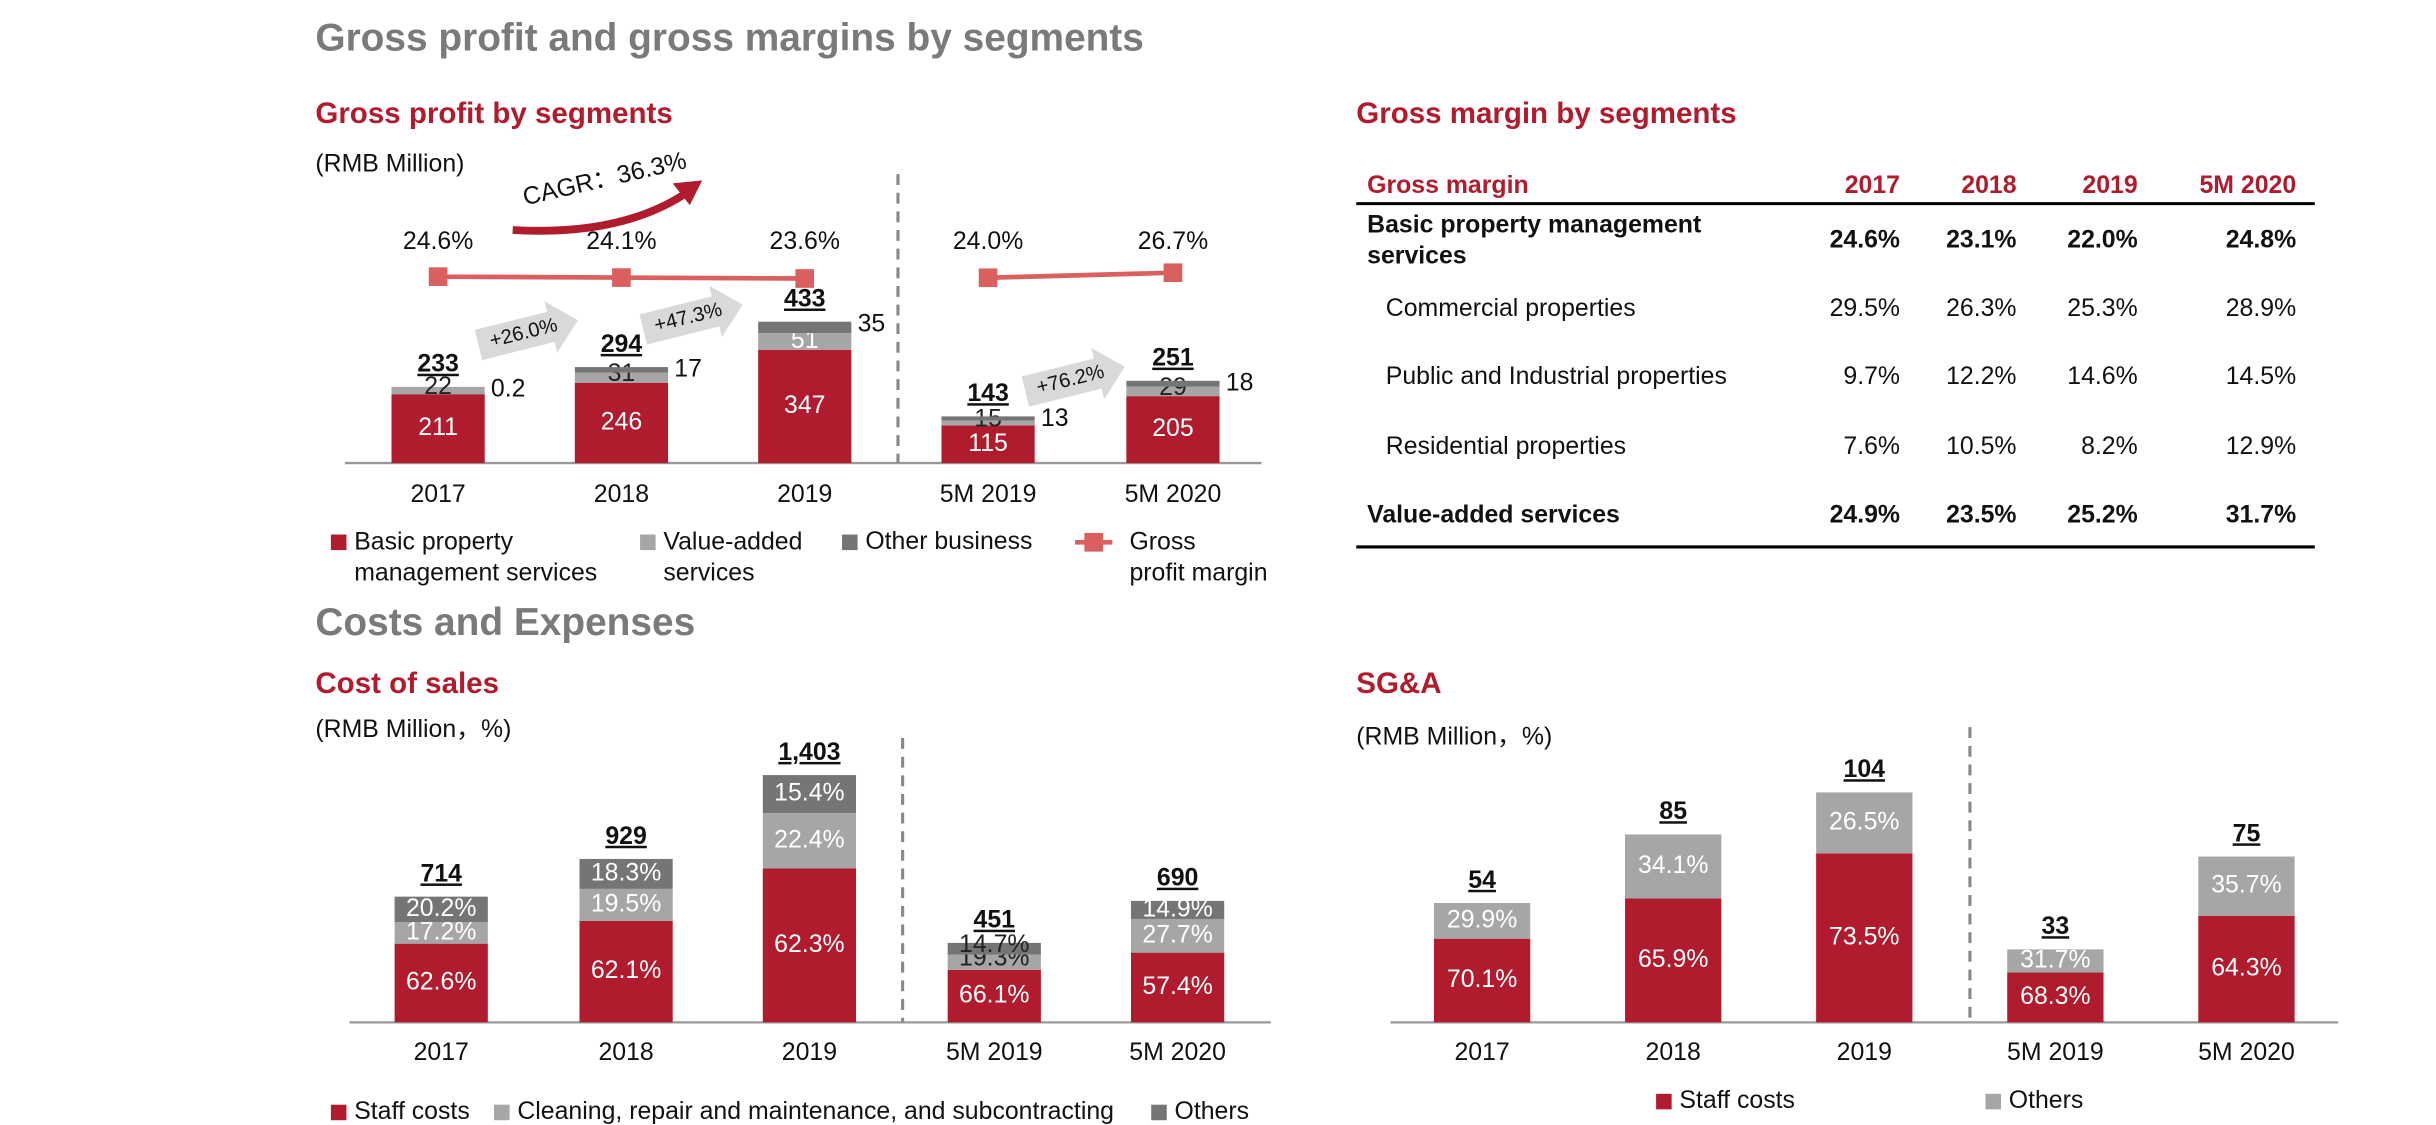  Describe the element at coordinates (2055, 996) in the screenshot. I see `value-label: 68.3%` at that location.